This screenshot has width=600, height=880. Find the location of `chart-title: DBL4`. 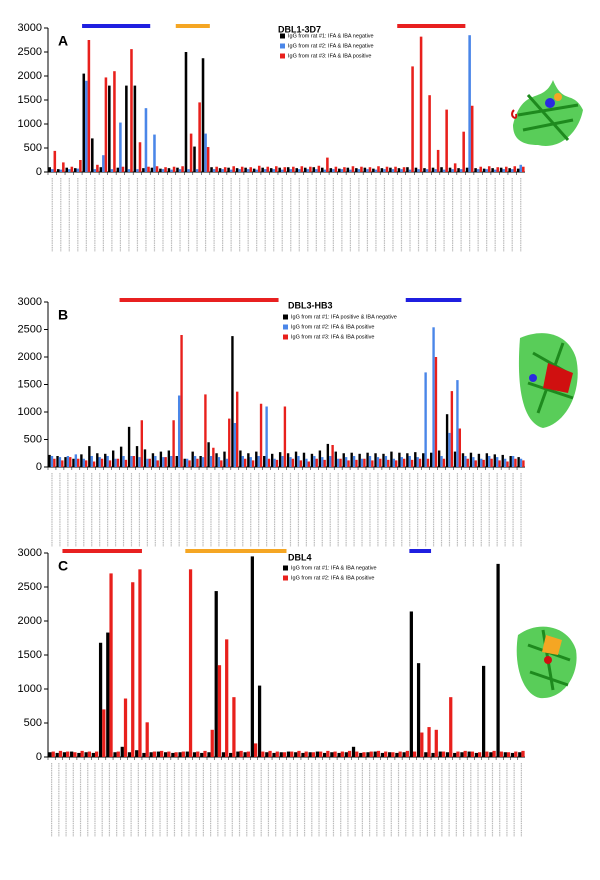

chart-title: DBL4 is located at coordinates (300, 557).